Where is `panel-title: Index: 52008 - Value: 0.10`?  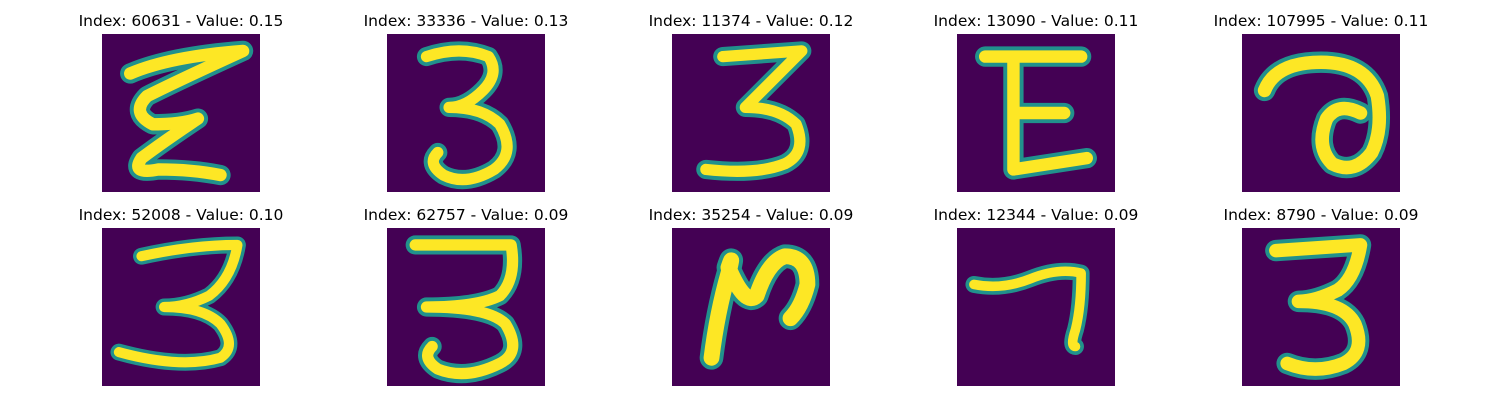 panel-title: Index: 52008 - Value: 0.10 is located at coordinates (181, 215).